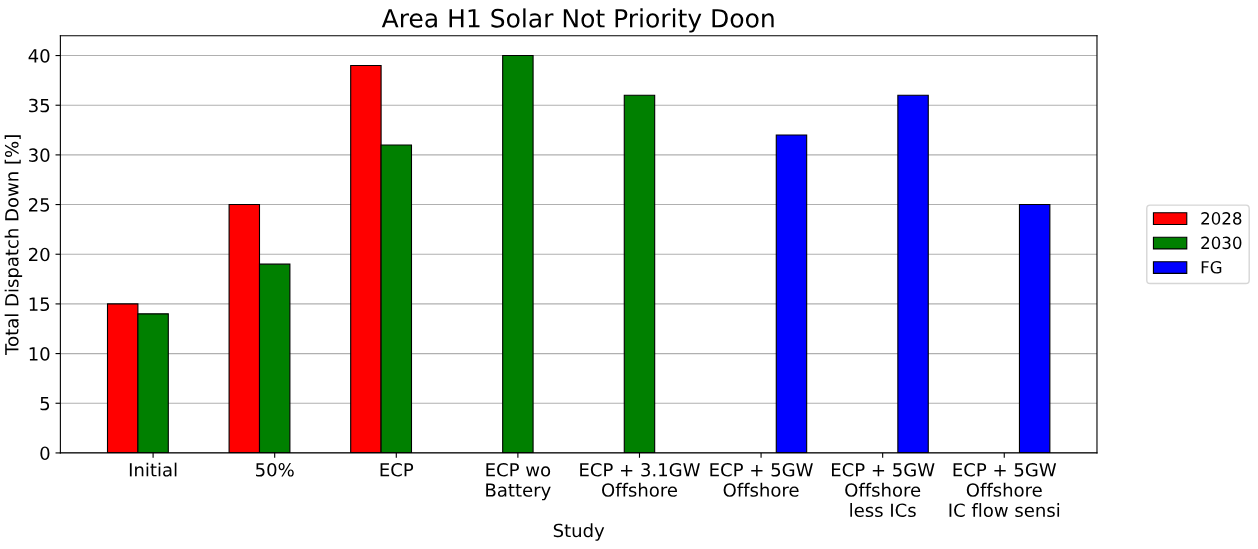 This screenshot has width=1258, height=549. I want to click on legend-label: 2028, so click(1221, 218).